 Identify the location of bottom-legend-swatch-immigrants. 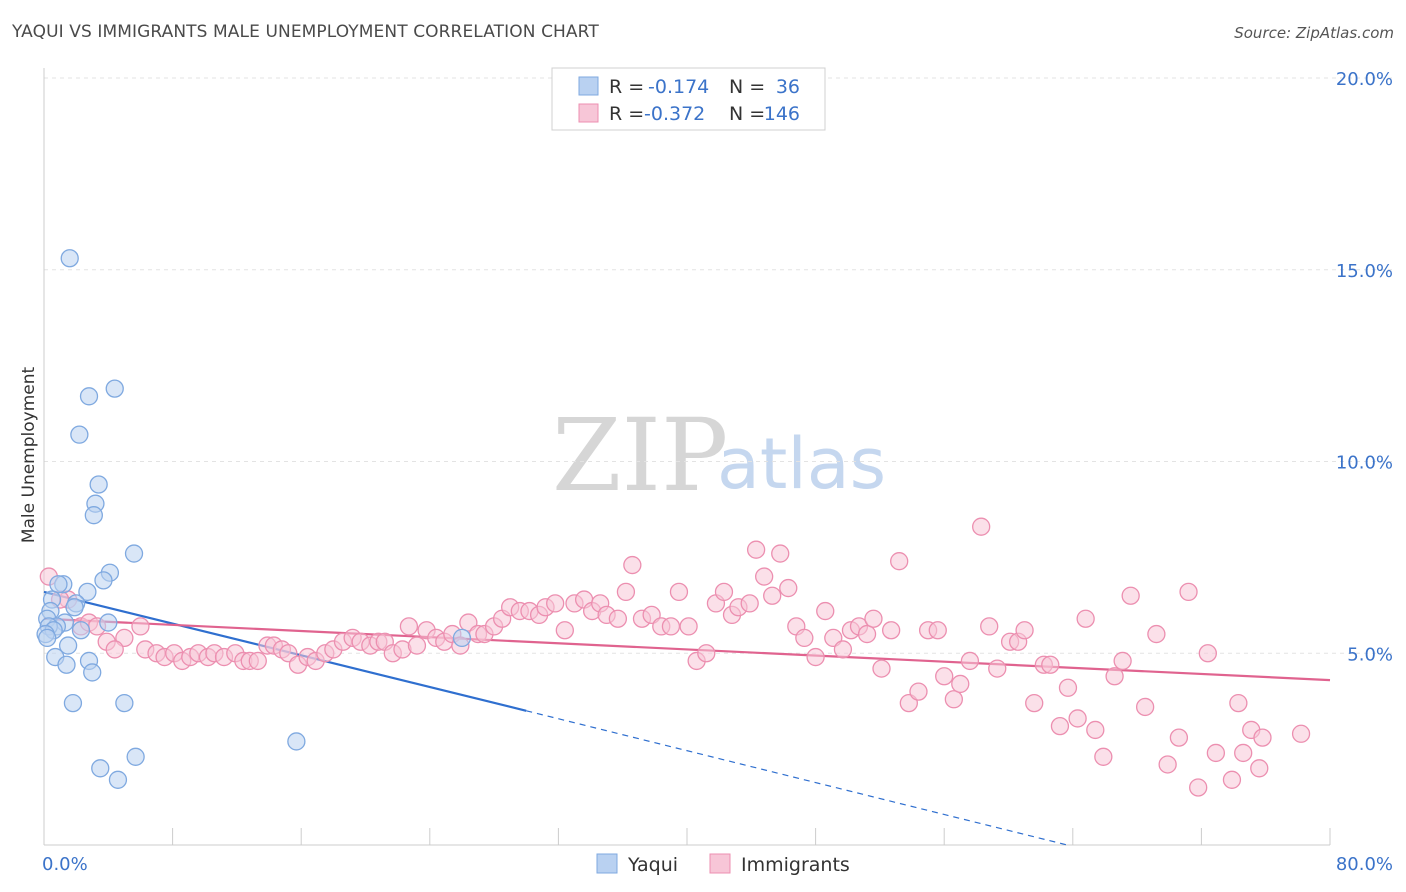
(720, 863).